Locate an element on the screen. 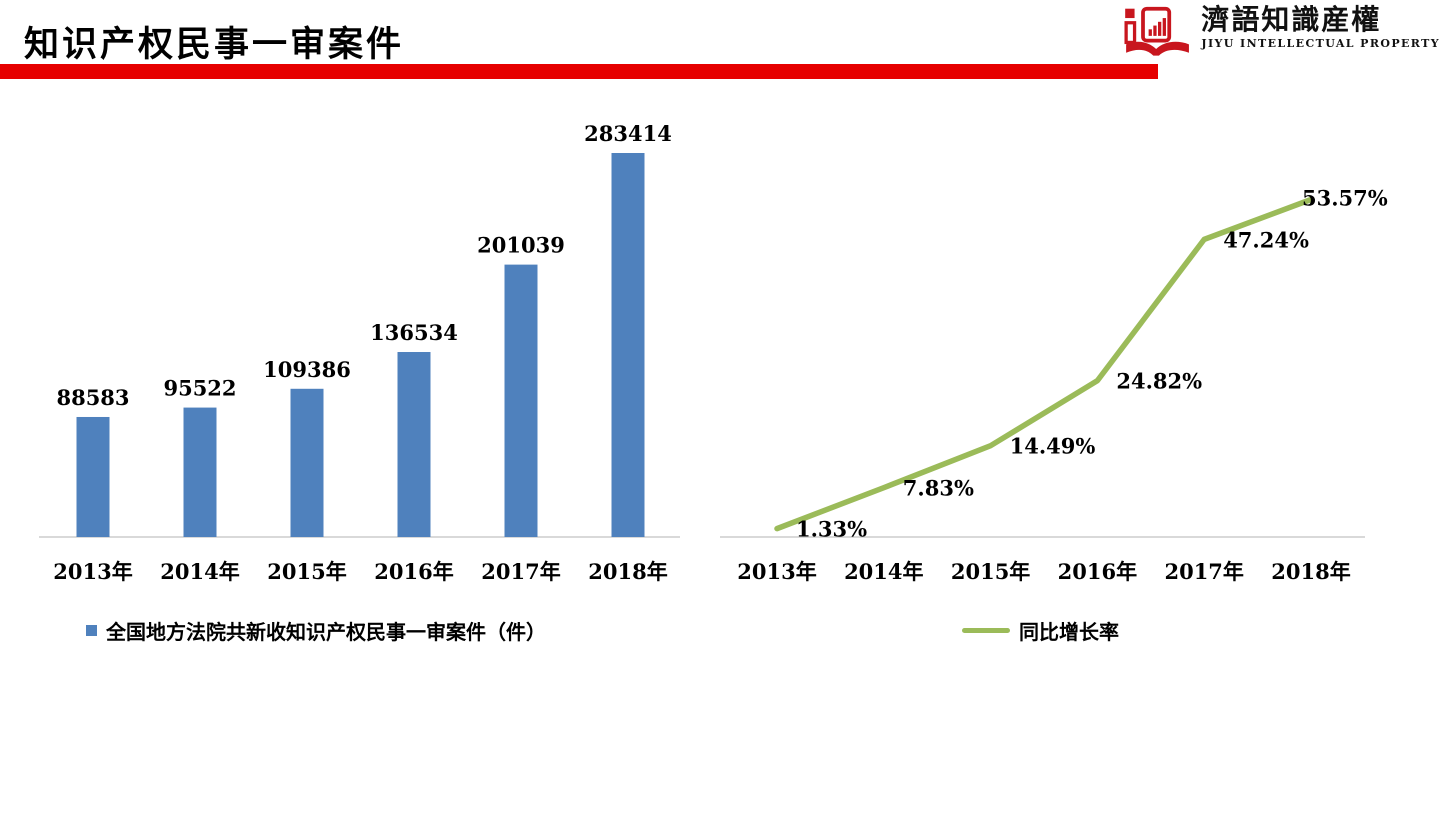 The image size is (1450, 816). point-value-label: 53.57% is located at coordinates (1345, 198).